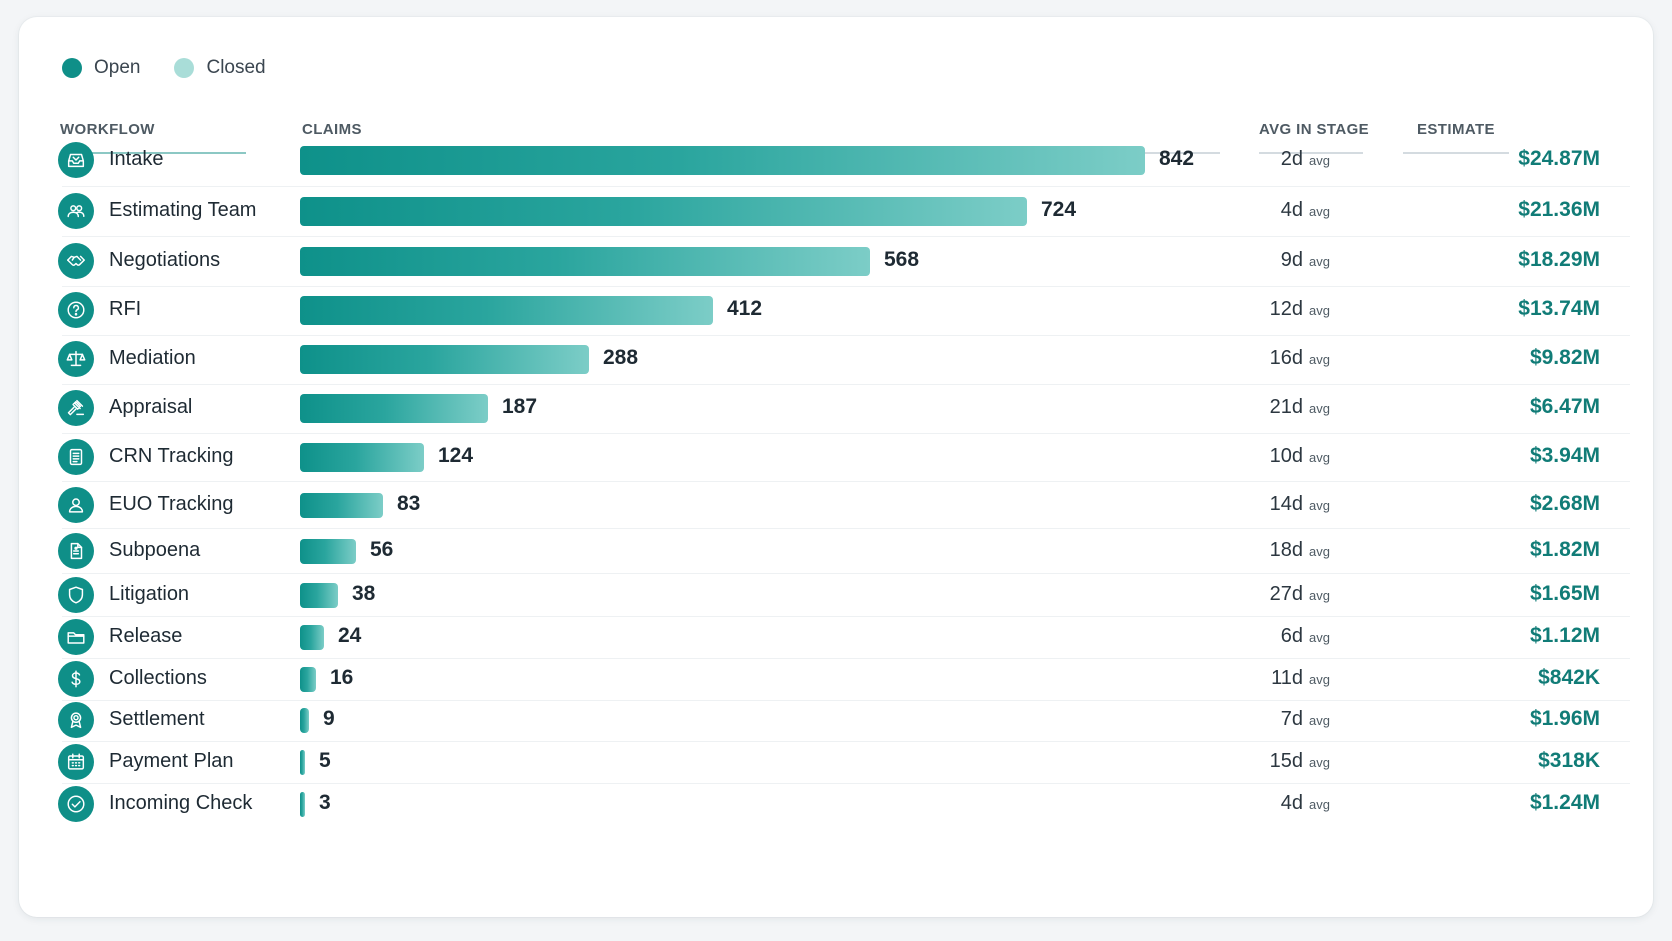  I want to click on avg-in-stage: 6d avg, so click(1305, 636).